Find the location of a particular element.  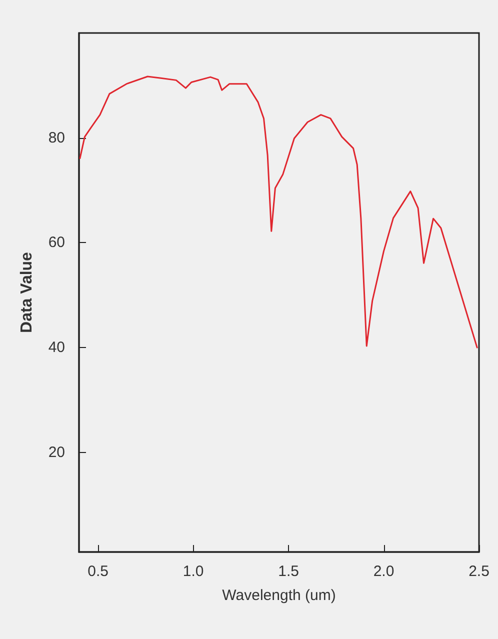

x-tick-label: 2.5 is located at coordinates (479, 571).